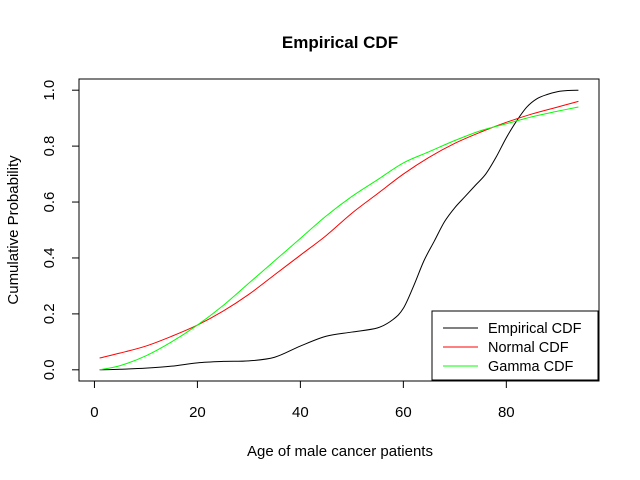 The width and height of the screenshot is (640, 480). What do you see at coordinates (300, 412) in the screenshot?
I see `x-tick-label: 40` at bounding box center [300, 412].